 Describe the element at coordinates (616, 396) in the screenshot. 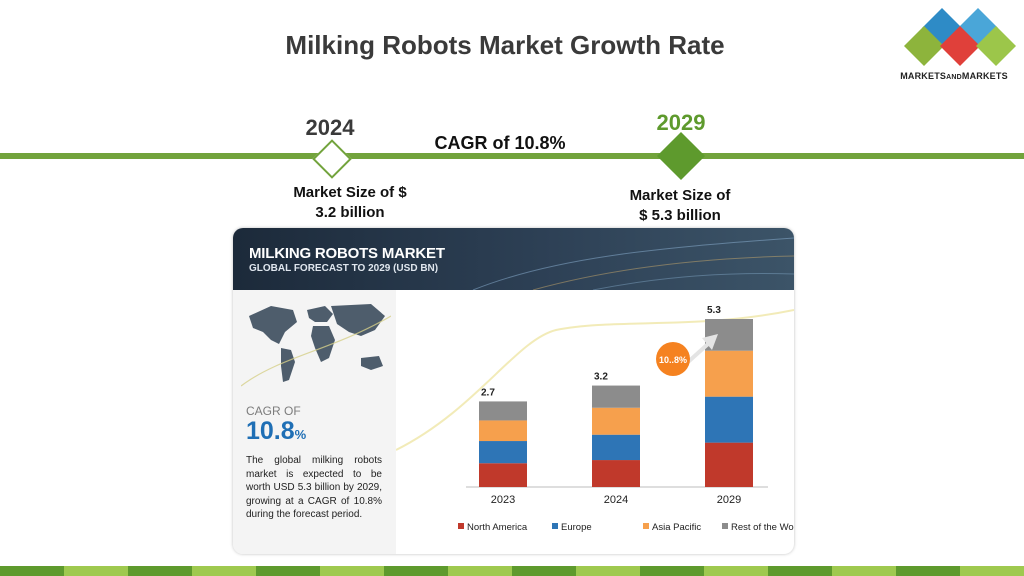

I see `bar-2024-rest-of-the-world` at that location.